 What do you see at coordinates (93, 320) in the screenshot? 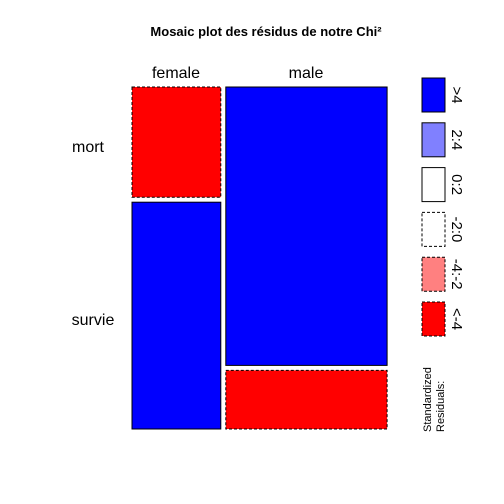
I see `row-label-survie: survie` at bounding box center [93, 320].